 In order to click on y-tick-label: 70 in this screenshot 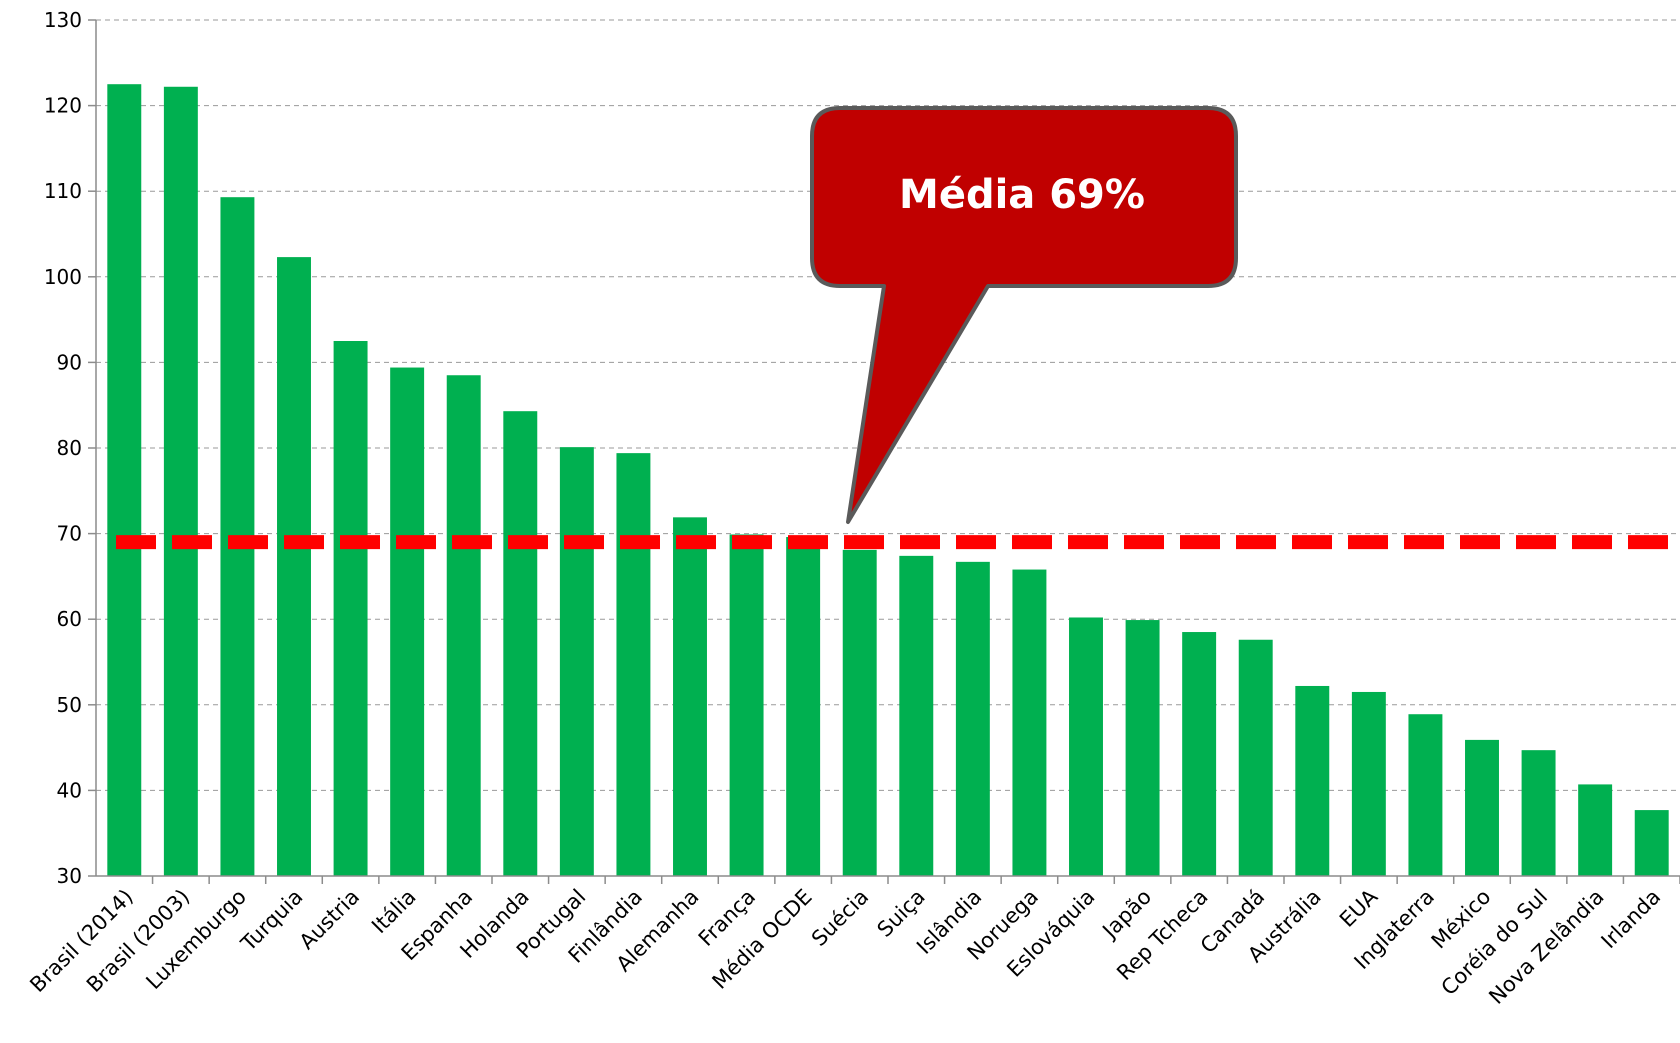, I will do `click(69, 534)`.